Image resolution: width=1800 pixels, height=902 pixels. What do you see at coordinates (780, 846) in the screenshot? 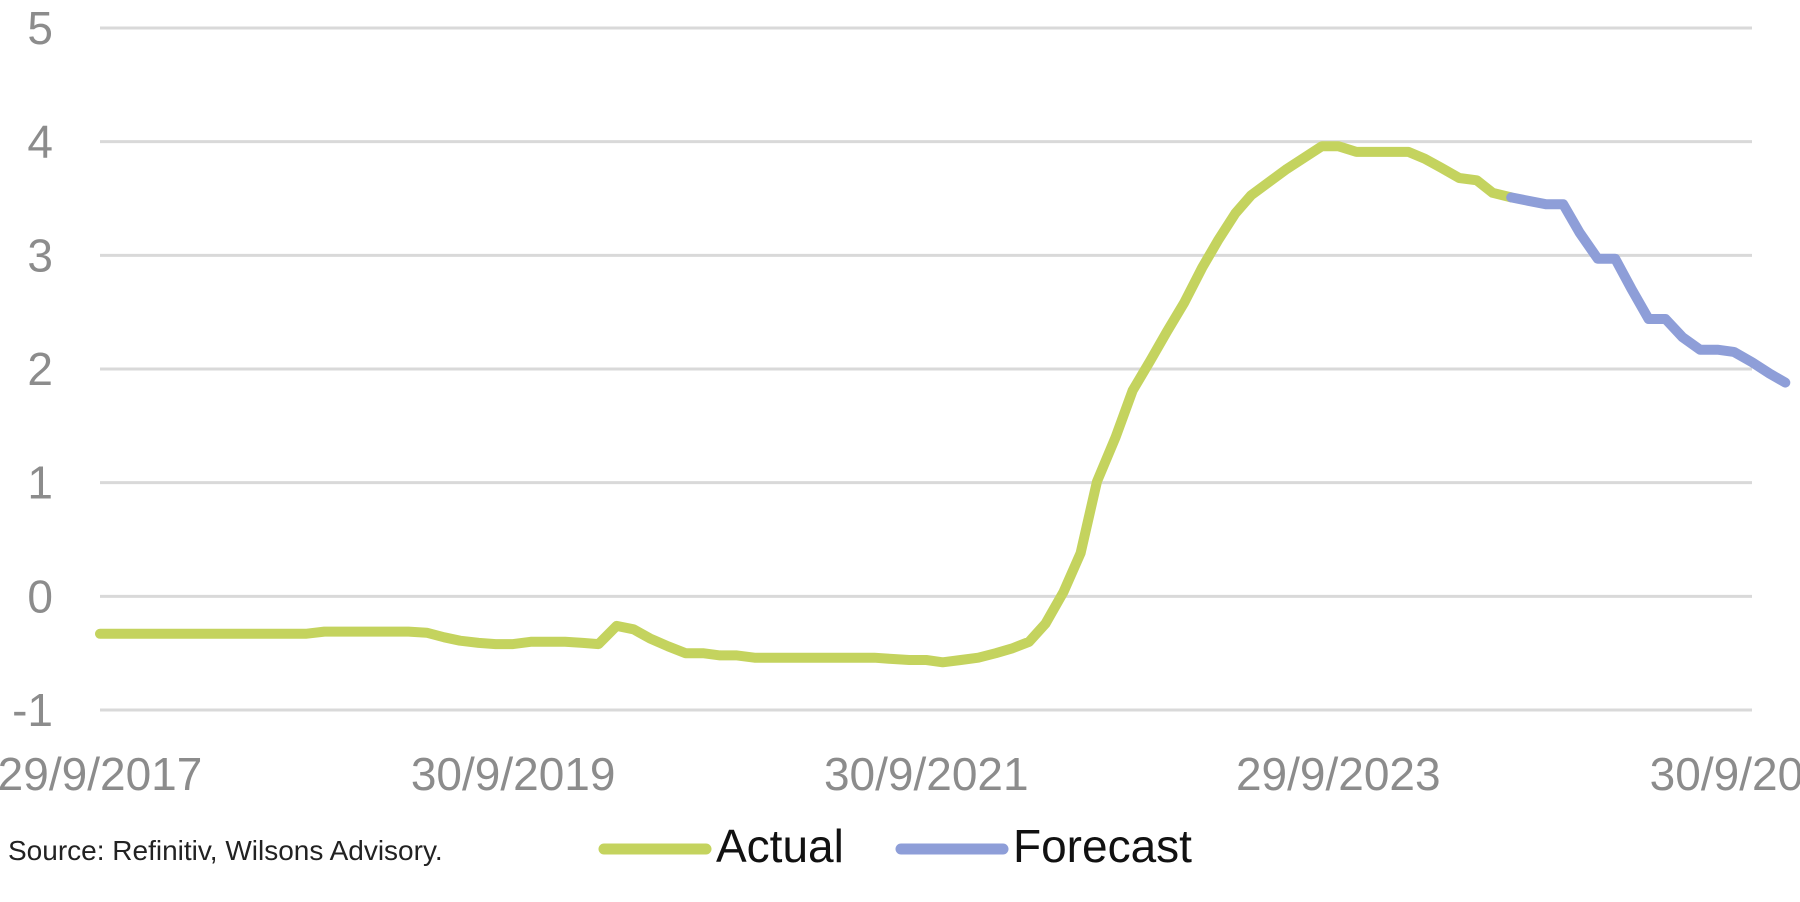
I see `legend-label-actual: Actual` at bounding box center [780, 846].